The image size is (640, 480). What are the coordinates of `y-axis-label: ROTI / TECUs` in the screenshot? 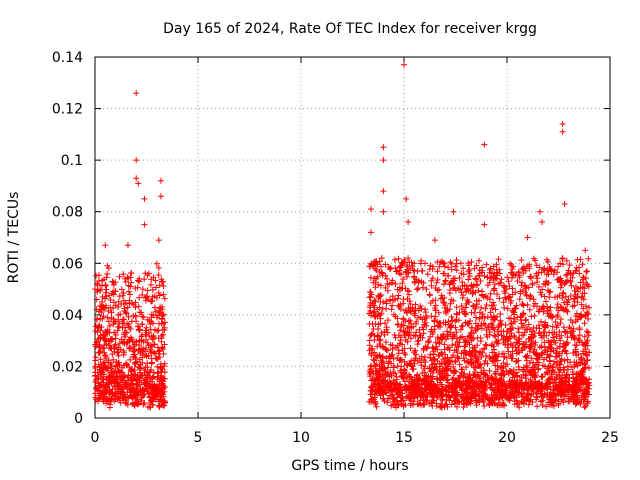 It's located at (14, 238).